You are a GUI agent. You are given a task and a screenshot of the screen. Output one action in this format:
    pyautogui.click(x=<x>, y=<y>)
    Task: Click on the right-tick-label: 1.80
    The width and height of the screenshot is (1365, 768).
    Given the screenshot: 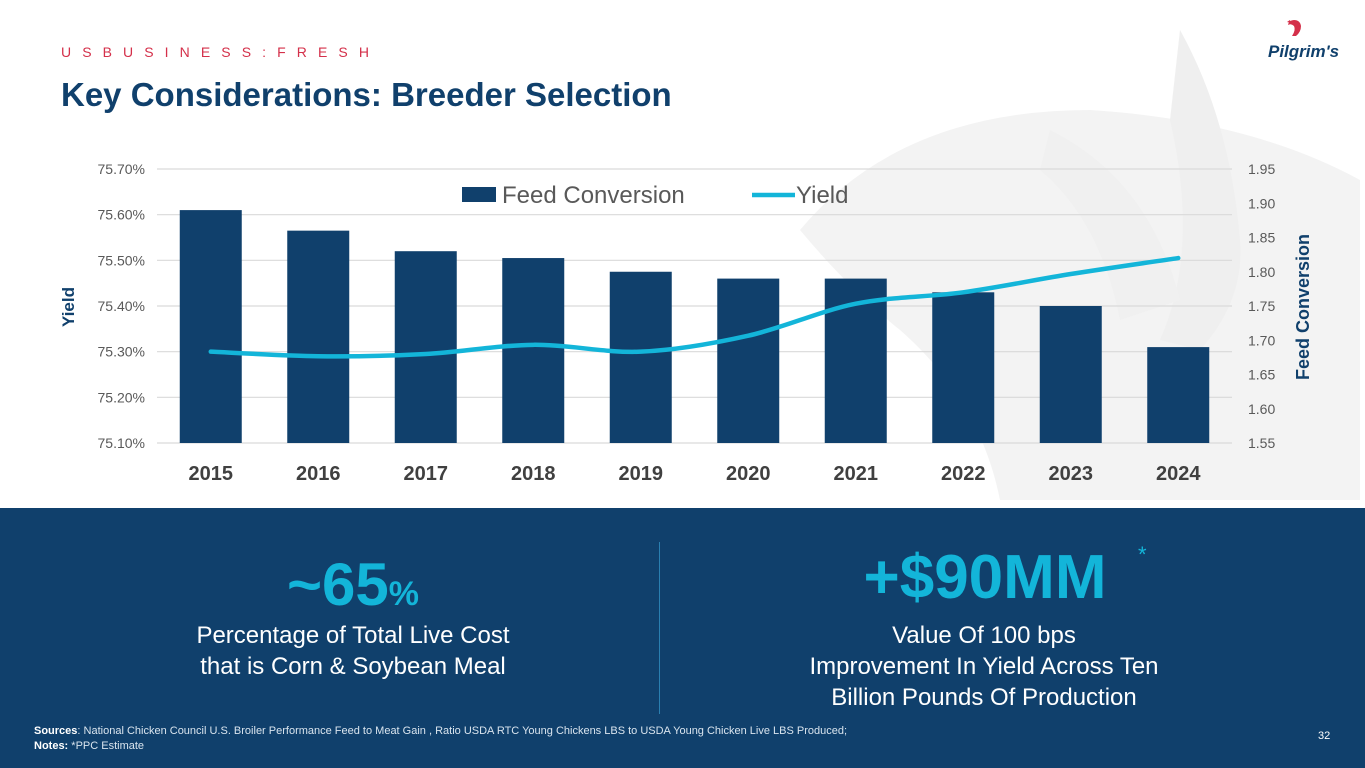 What is the action you would take?
    pyautogui.click(x=1261, y=272)
    